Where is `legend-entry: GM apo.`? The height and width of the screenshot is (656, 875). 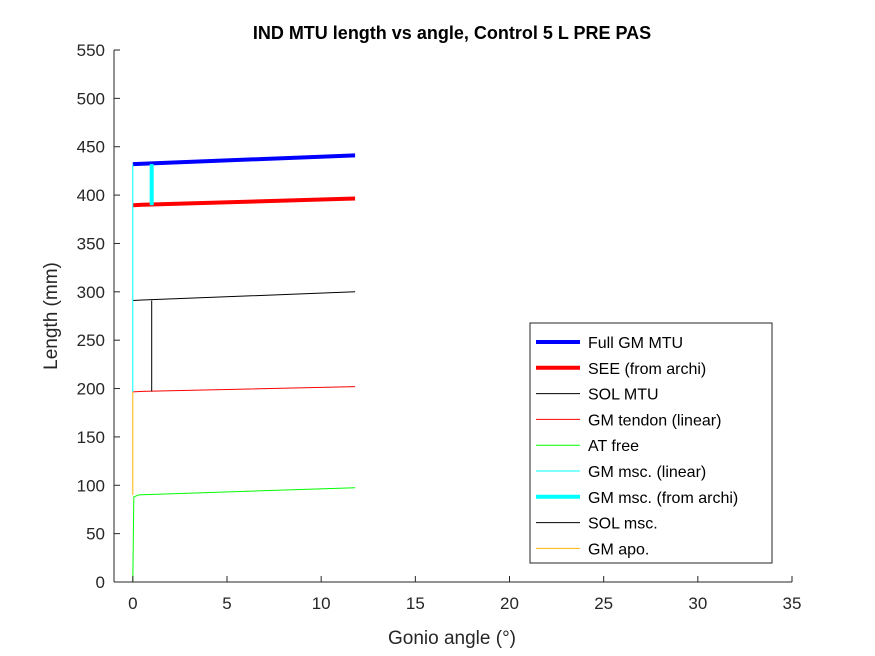 legend-entry: GM apo. is located at coordinates (618, 549).